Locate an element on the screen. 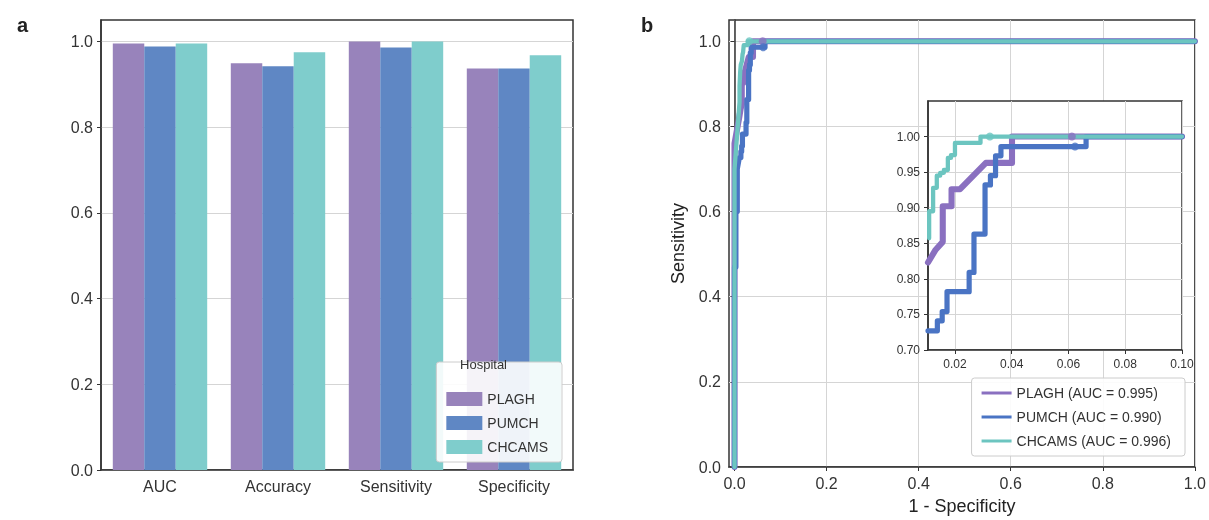 This screenshot has width=1209, height=520. x-tick-label: 0.06 is located at coordinates (1068, 364).